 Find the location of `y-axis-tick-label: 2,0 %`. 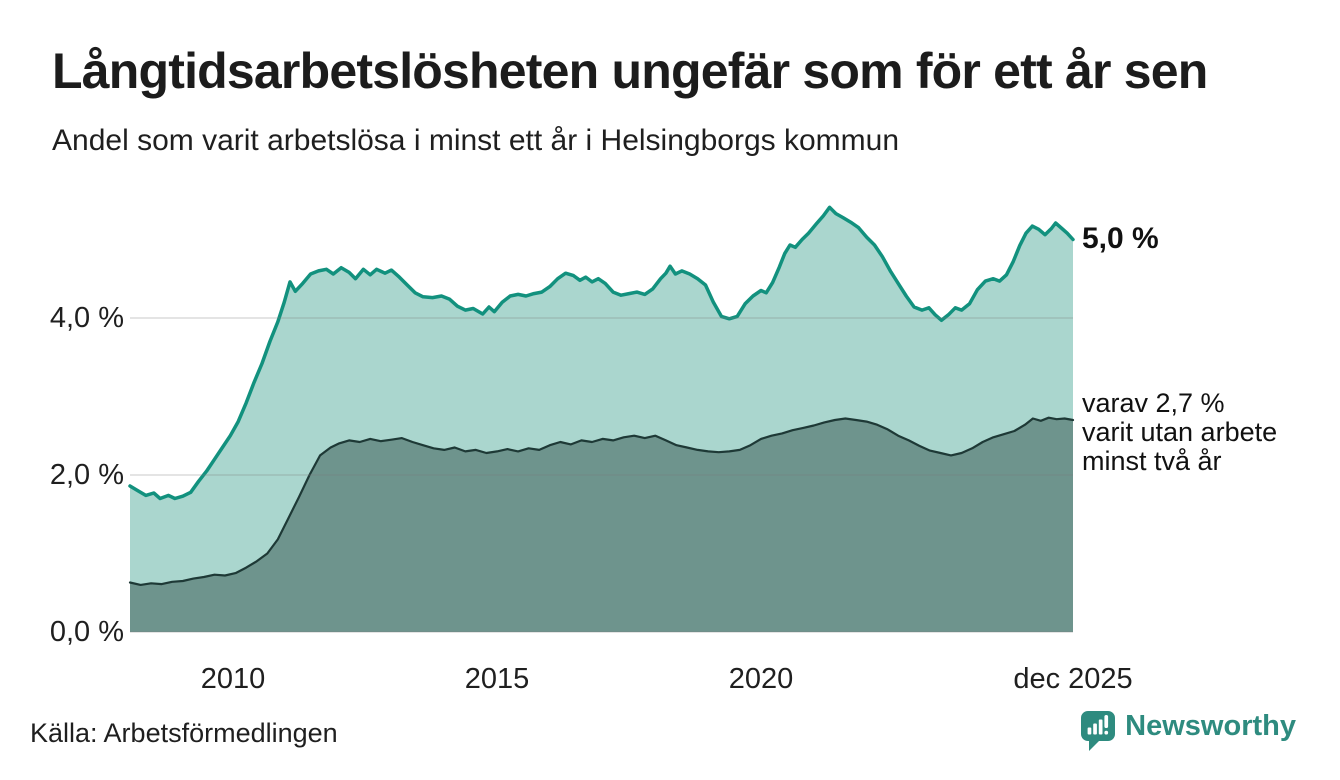

y-axis-tick-label: 2,0 % is located at coordinates (86, 474).